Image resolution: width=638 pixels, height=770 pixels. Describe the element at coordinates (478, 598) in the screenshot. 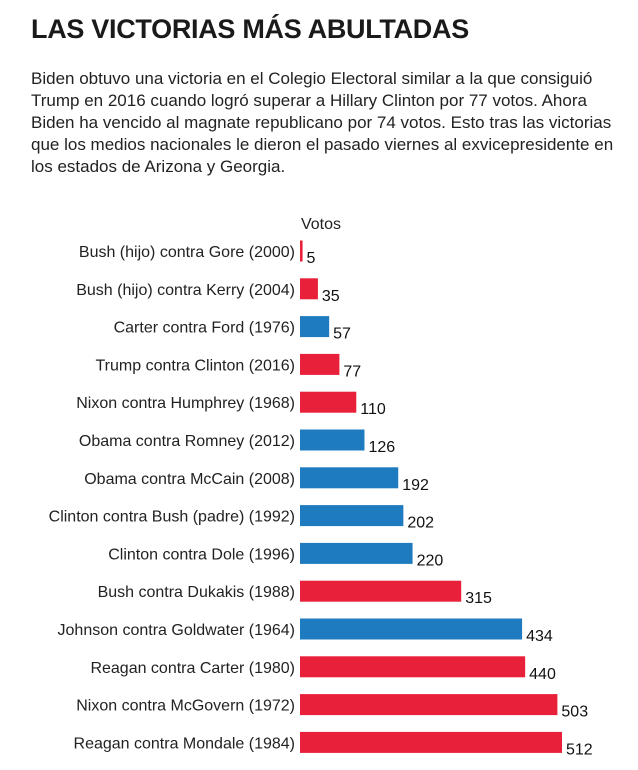

I see `value-label: 315` at that location.